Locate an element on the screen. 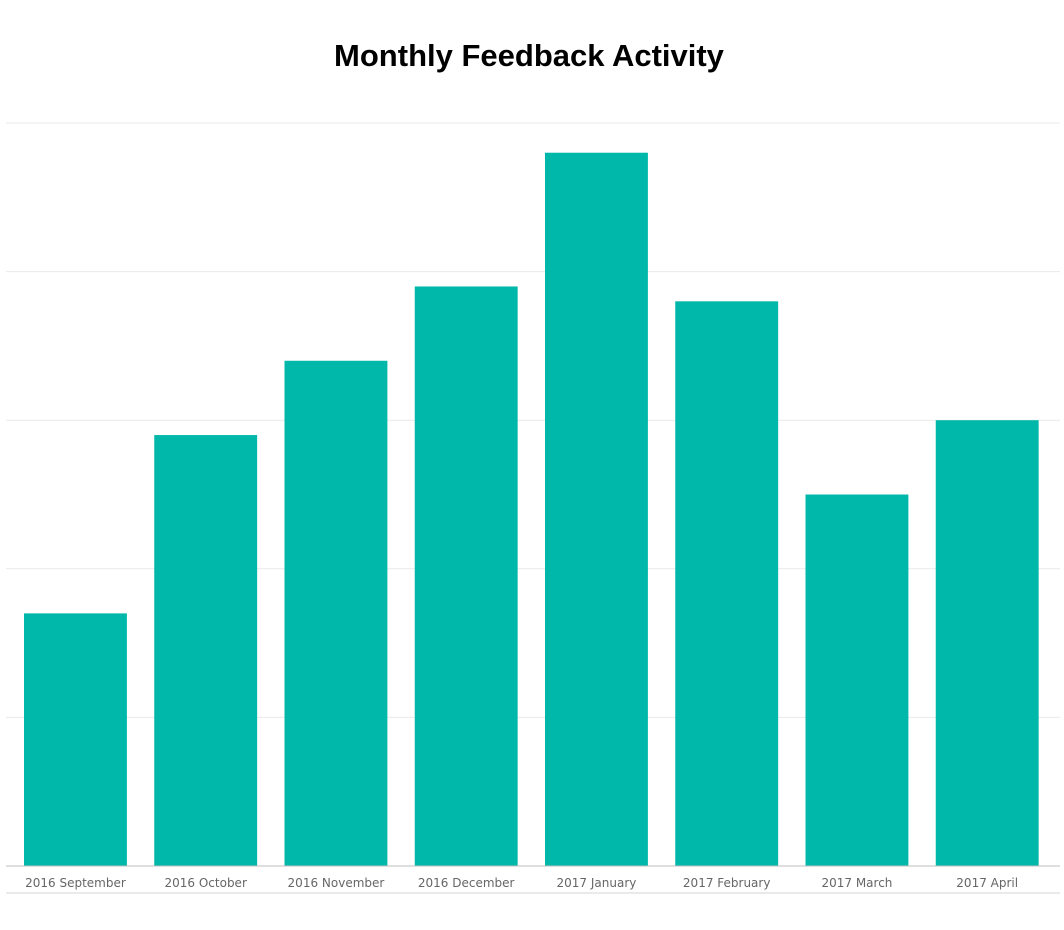 This screenshot has height=930, width=1064. bar-2016-october is located at coordinates (206, 650).